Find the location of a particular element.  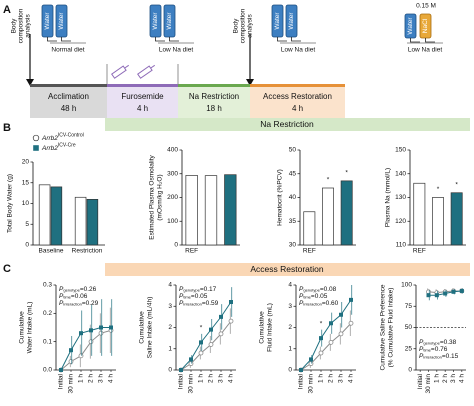

body-composition-text: analysis is located at coordinates (250, 26).